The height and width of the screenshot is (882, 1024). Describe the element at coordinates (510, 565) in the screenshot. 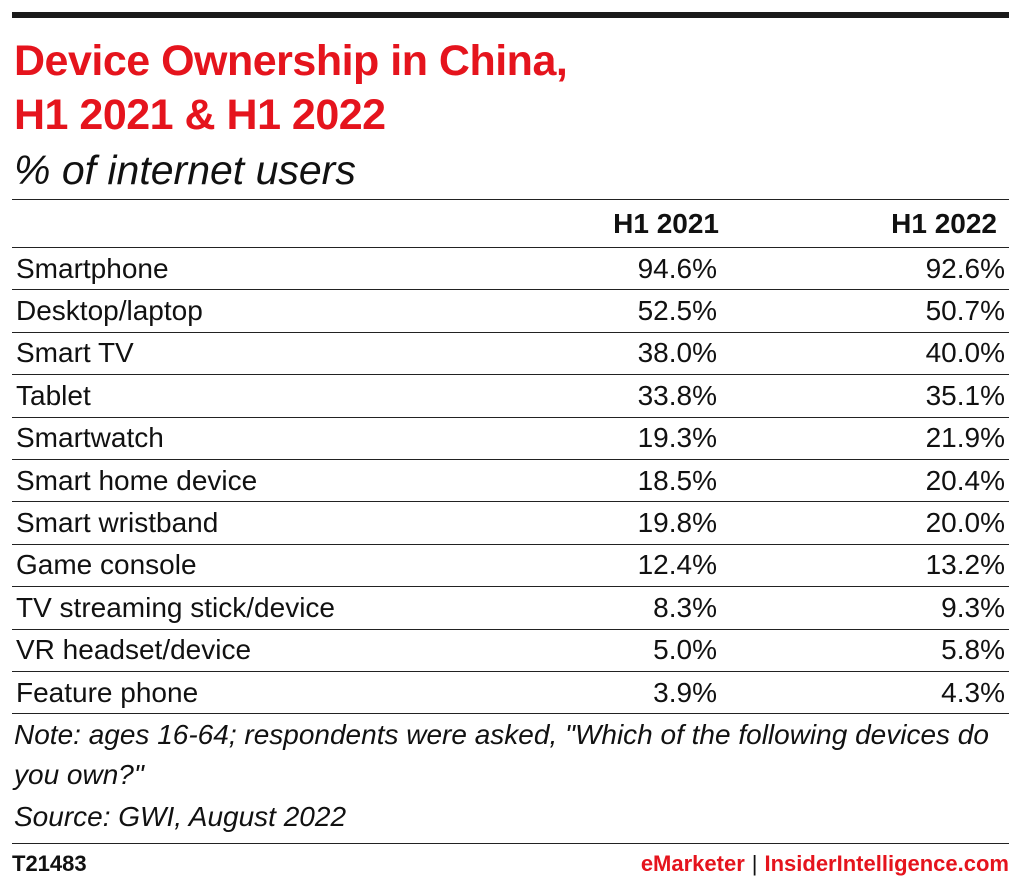

I see `table-row: Game console 12.4% 13.2%` at that location.